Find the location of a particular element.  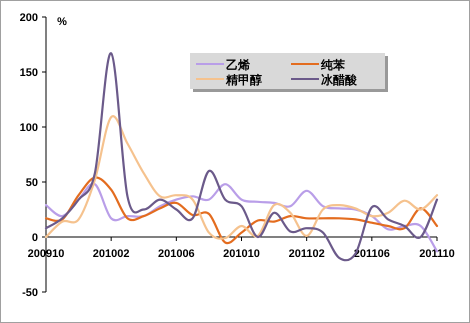

legend-label: 冰醋酸 is located at coordinates (339, 80).